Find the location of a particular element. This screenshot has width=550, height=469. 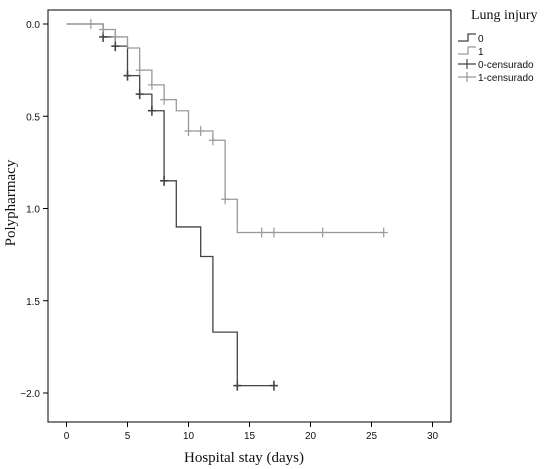

y-axis: 0.0 0.5 1.0 1.5 −2.0 is located at coordinates (34, 210).